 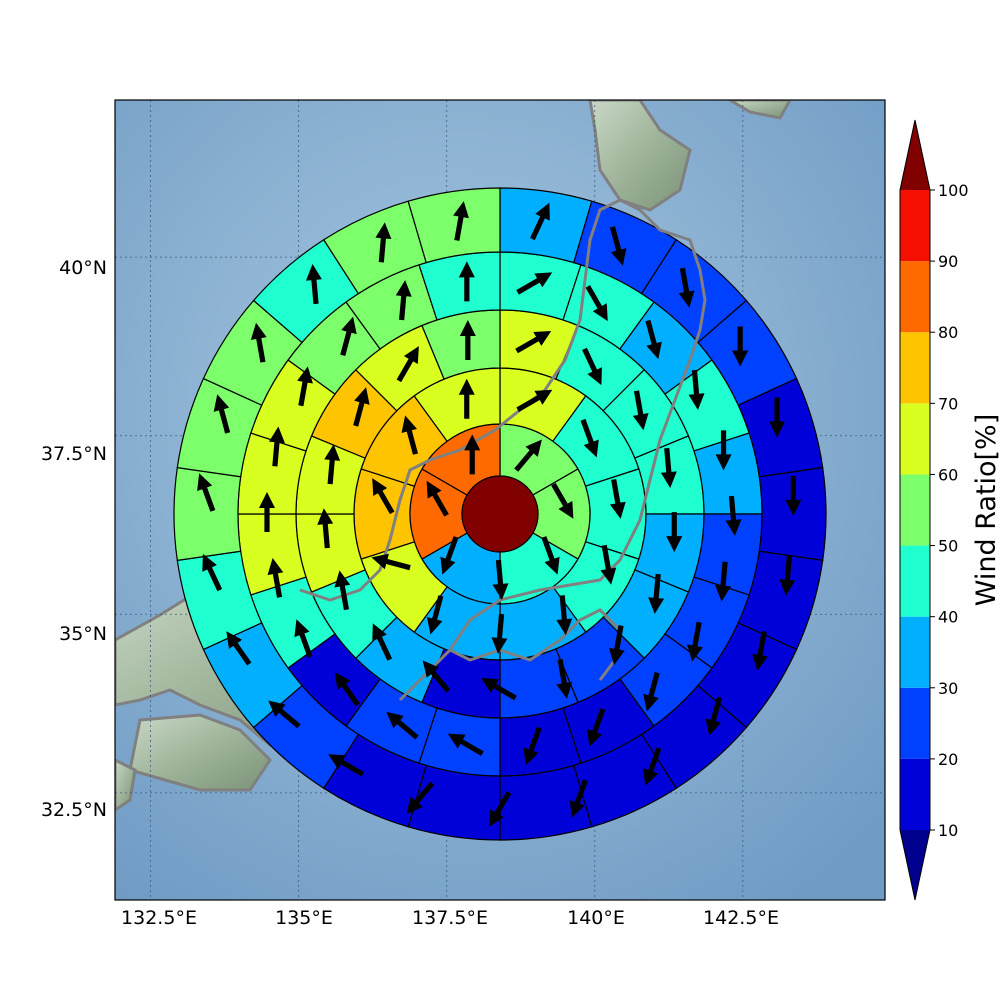 What do you see at coordinates (83, 268) in the screenshot?
I see `lat-tick-label: 40°N` at bounding box center [83, 268].